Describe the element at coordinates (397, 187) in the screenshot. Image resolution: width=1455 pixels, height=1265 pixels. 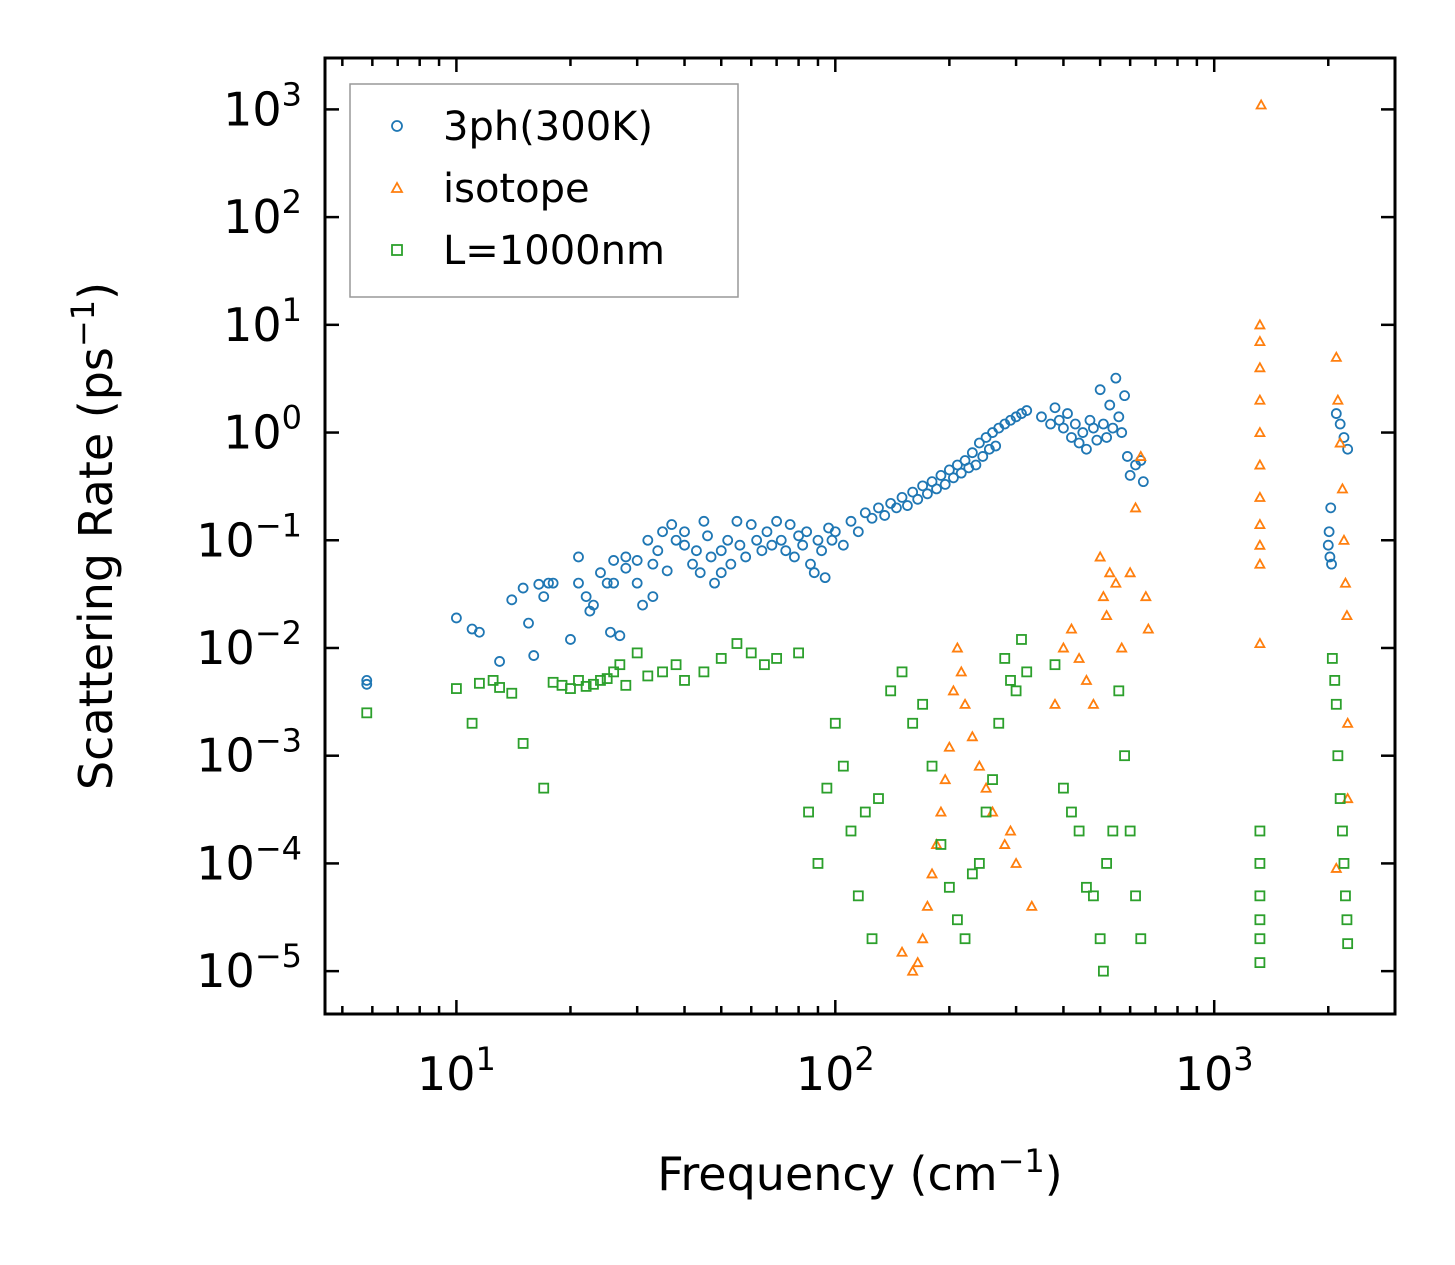
I see `legend-marker-icon` at that location.